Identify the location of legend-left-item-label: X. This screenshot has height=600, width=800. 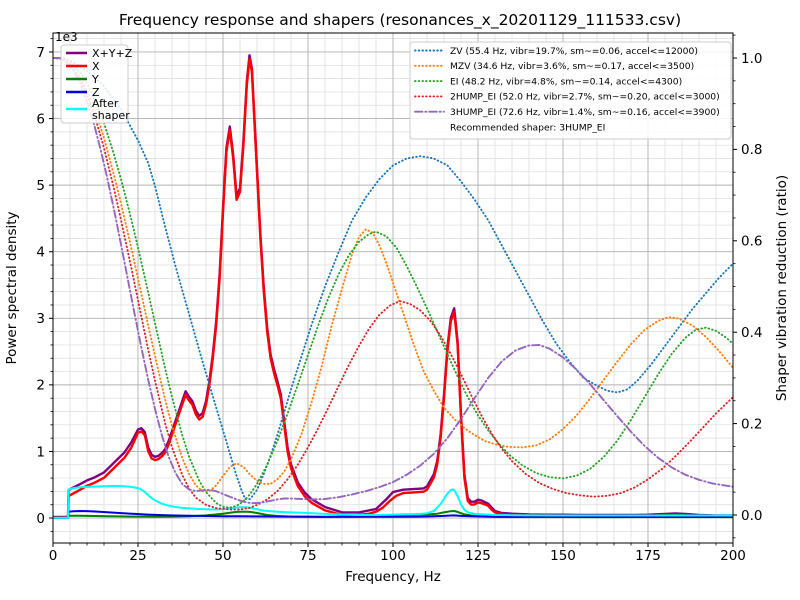
(96, 66).